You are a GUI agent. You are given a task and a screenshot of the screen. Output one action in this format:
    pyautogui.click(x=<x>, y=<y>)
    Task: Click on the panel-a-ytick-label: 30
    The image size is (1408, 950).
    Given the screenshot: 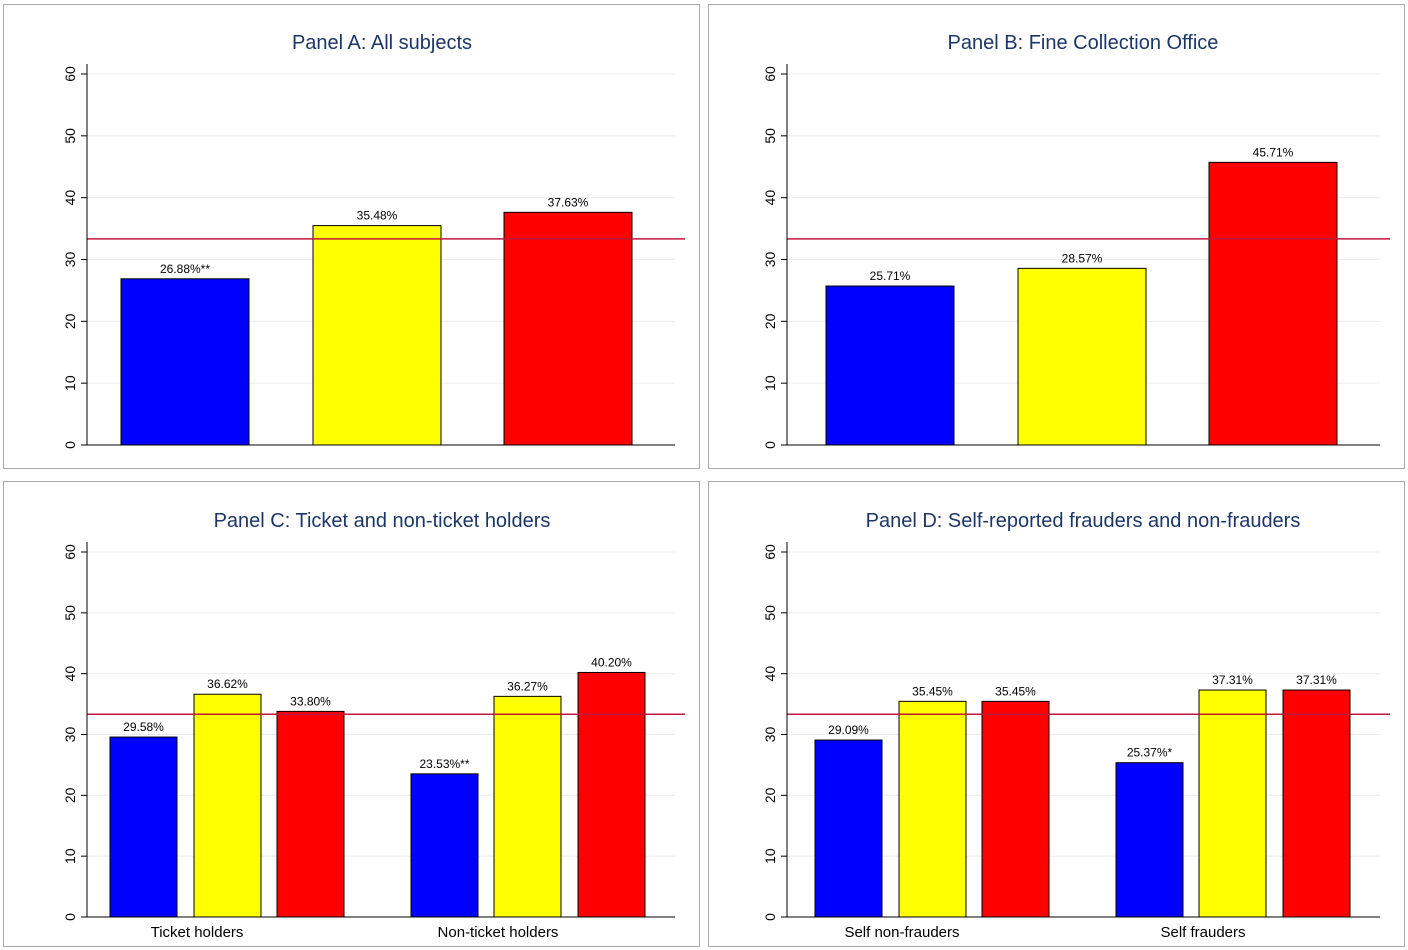 What is the action you would take?
    pyautogui.click(x=70, y=260)
    